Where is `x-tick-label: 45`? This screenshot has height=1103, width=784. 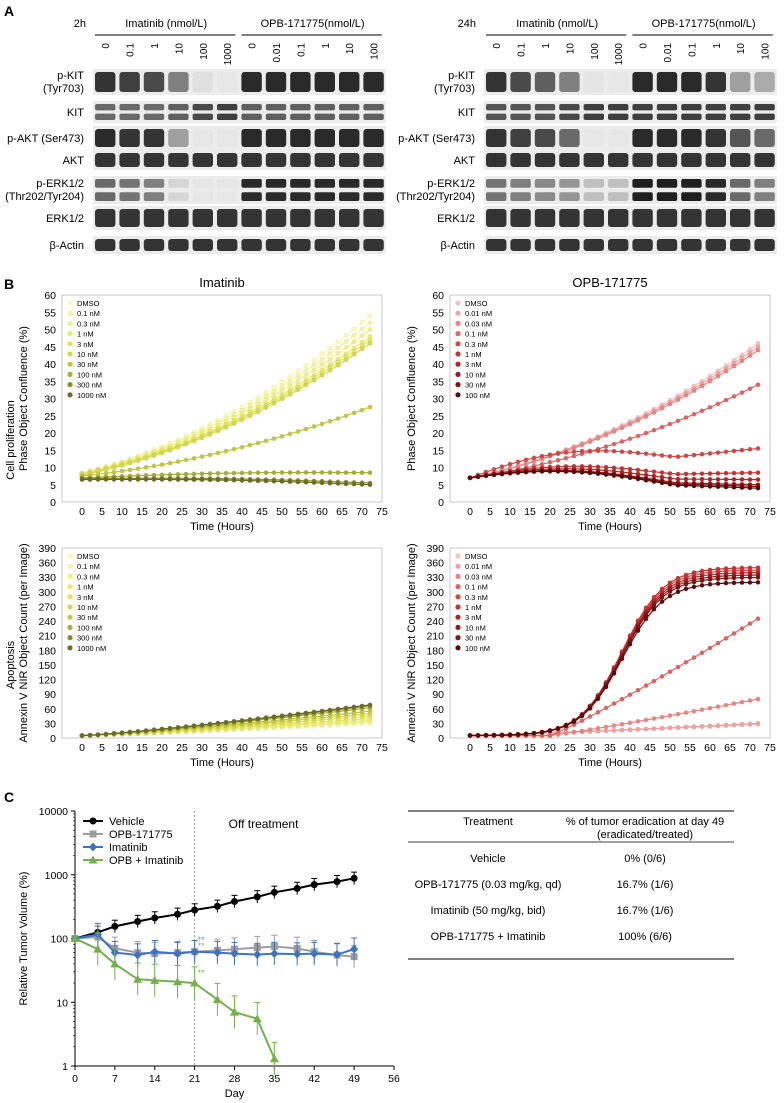 x-tick-label: 45 is located at coordinates (262, 512).